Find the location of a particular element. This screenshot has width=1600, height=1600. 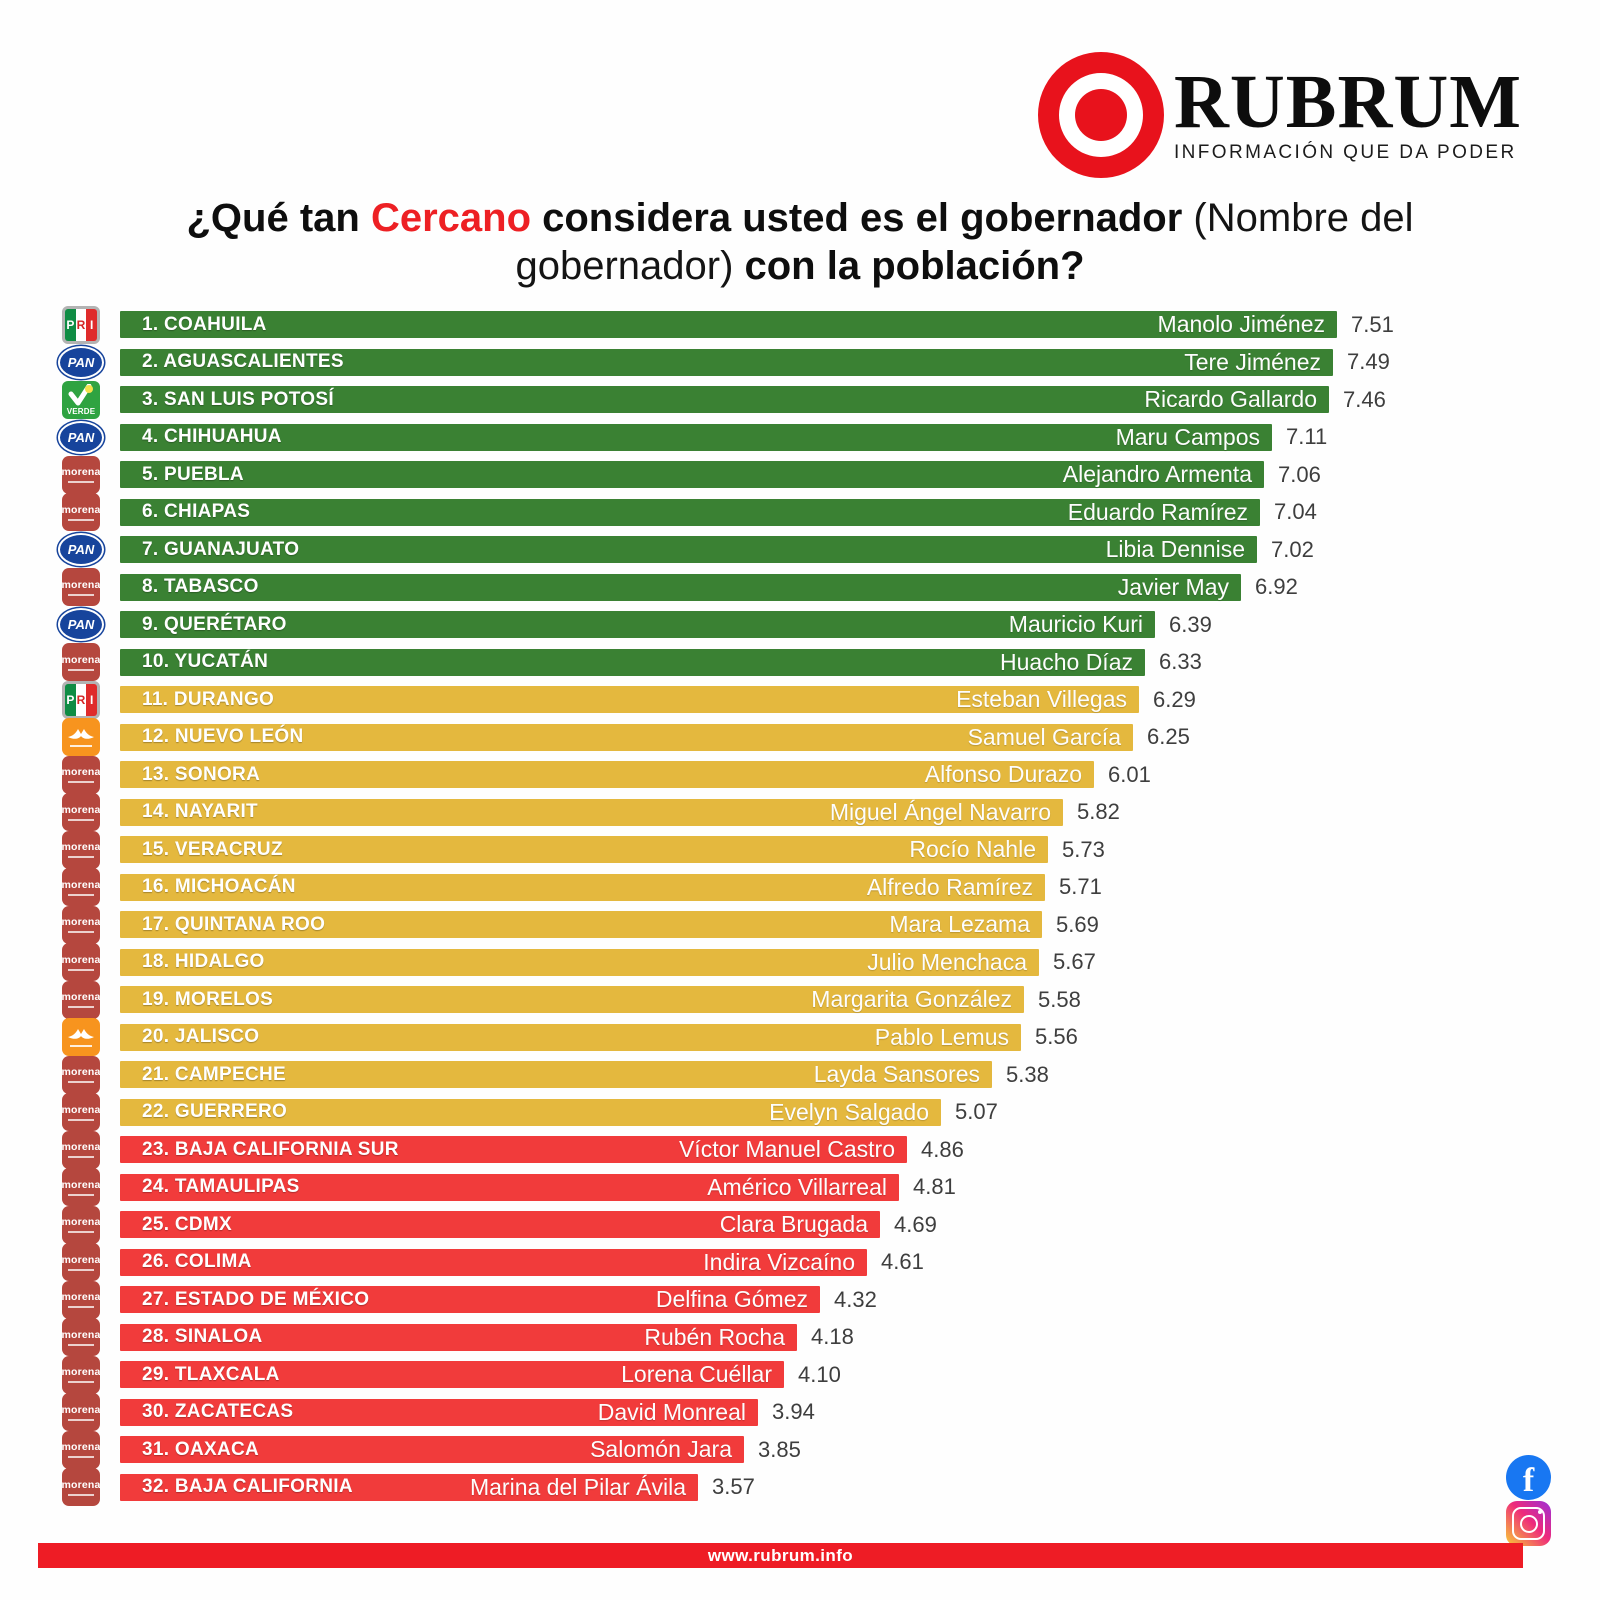

score-bar: 3. SAN LUIS POTOSÍ Ricardo Gallardo is located at coordinates (724, 399).